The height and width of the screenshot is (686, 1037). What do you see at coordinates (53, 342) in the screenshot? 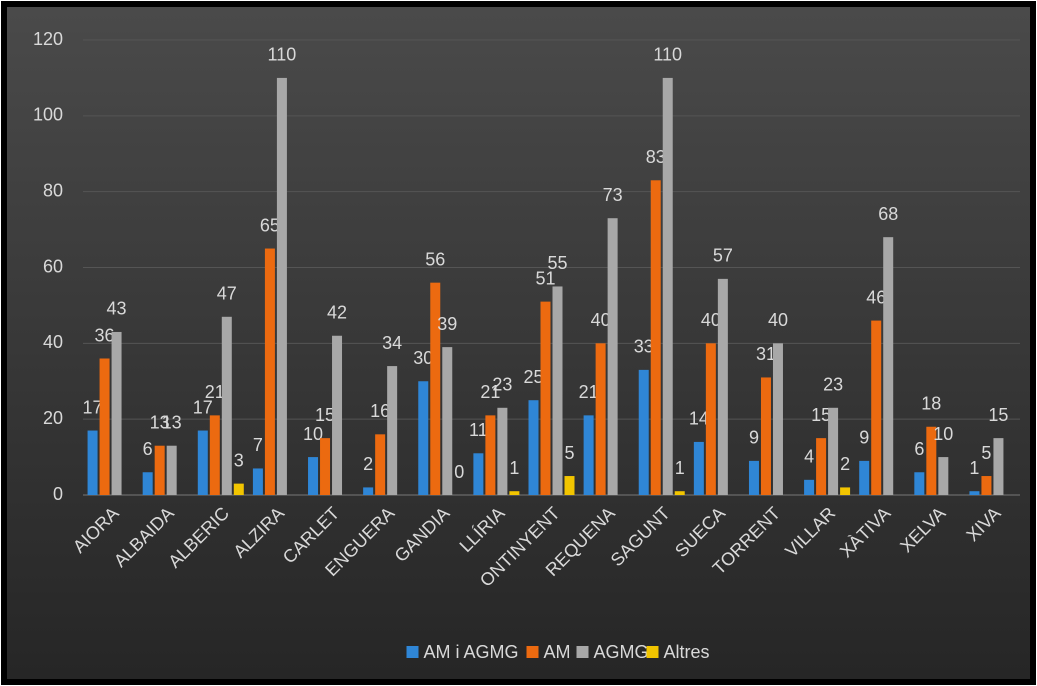
I see `y-tick-label: 40` at bounding box center [53, 342].